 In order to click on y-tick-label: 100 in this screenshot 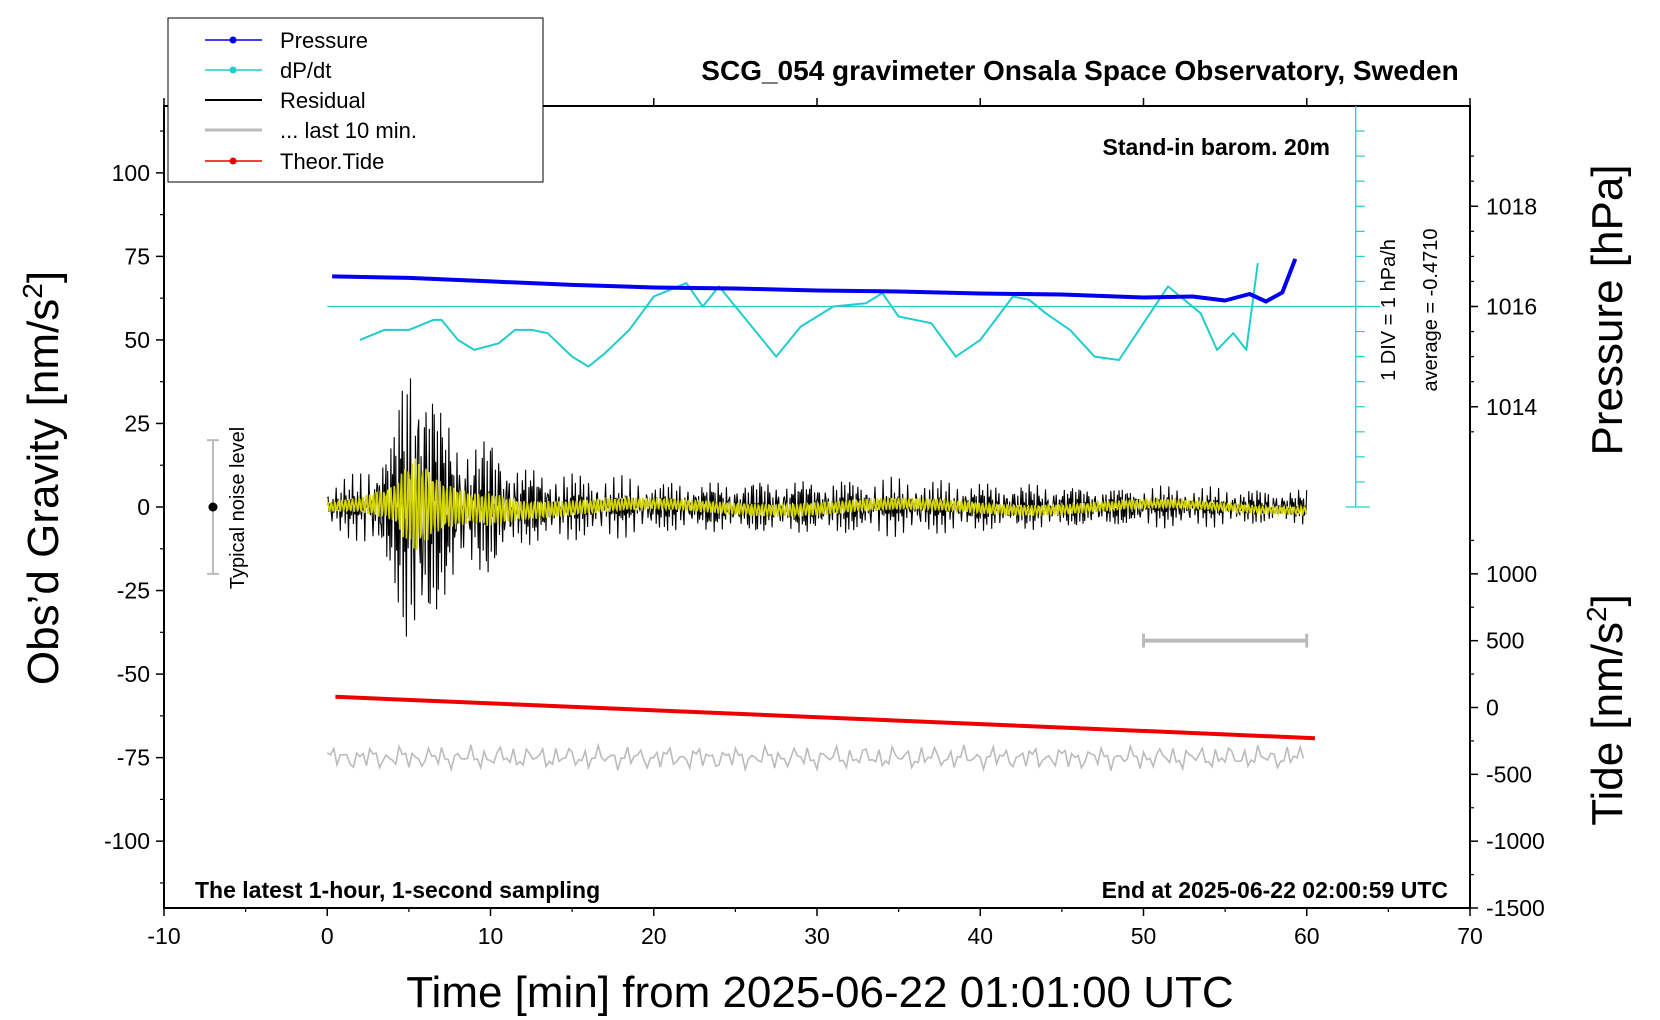, I will do `click(131, 173)`.